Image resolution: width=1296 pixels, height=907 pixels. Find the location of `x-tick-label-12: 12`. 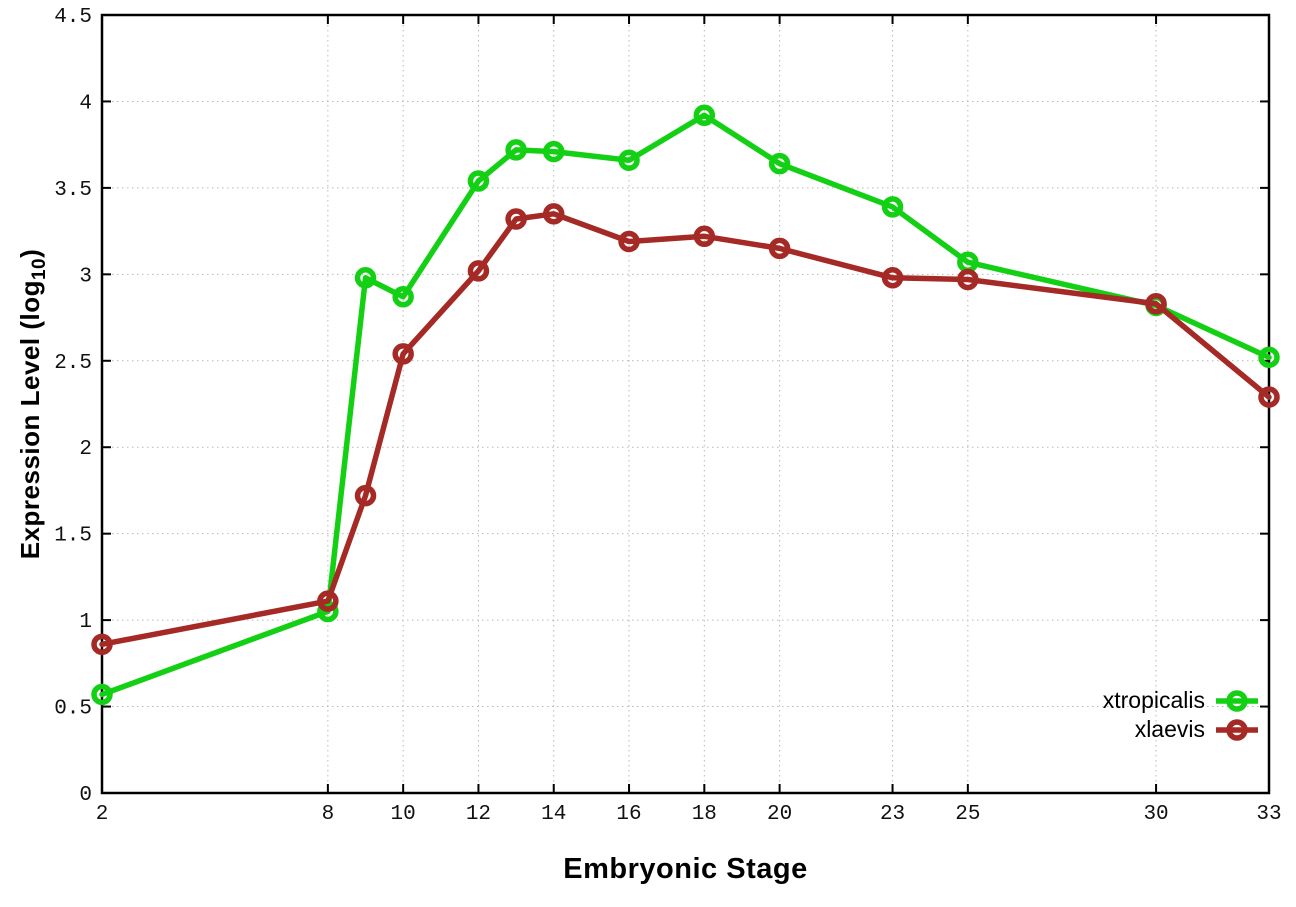

x-tick-label-12: 12 is located at coordinates (478, 814).